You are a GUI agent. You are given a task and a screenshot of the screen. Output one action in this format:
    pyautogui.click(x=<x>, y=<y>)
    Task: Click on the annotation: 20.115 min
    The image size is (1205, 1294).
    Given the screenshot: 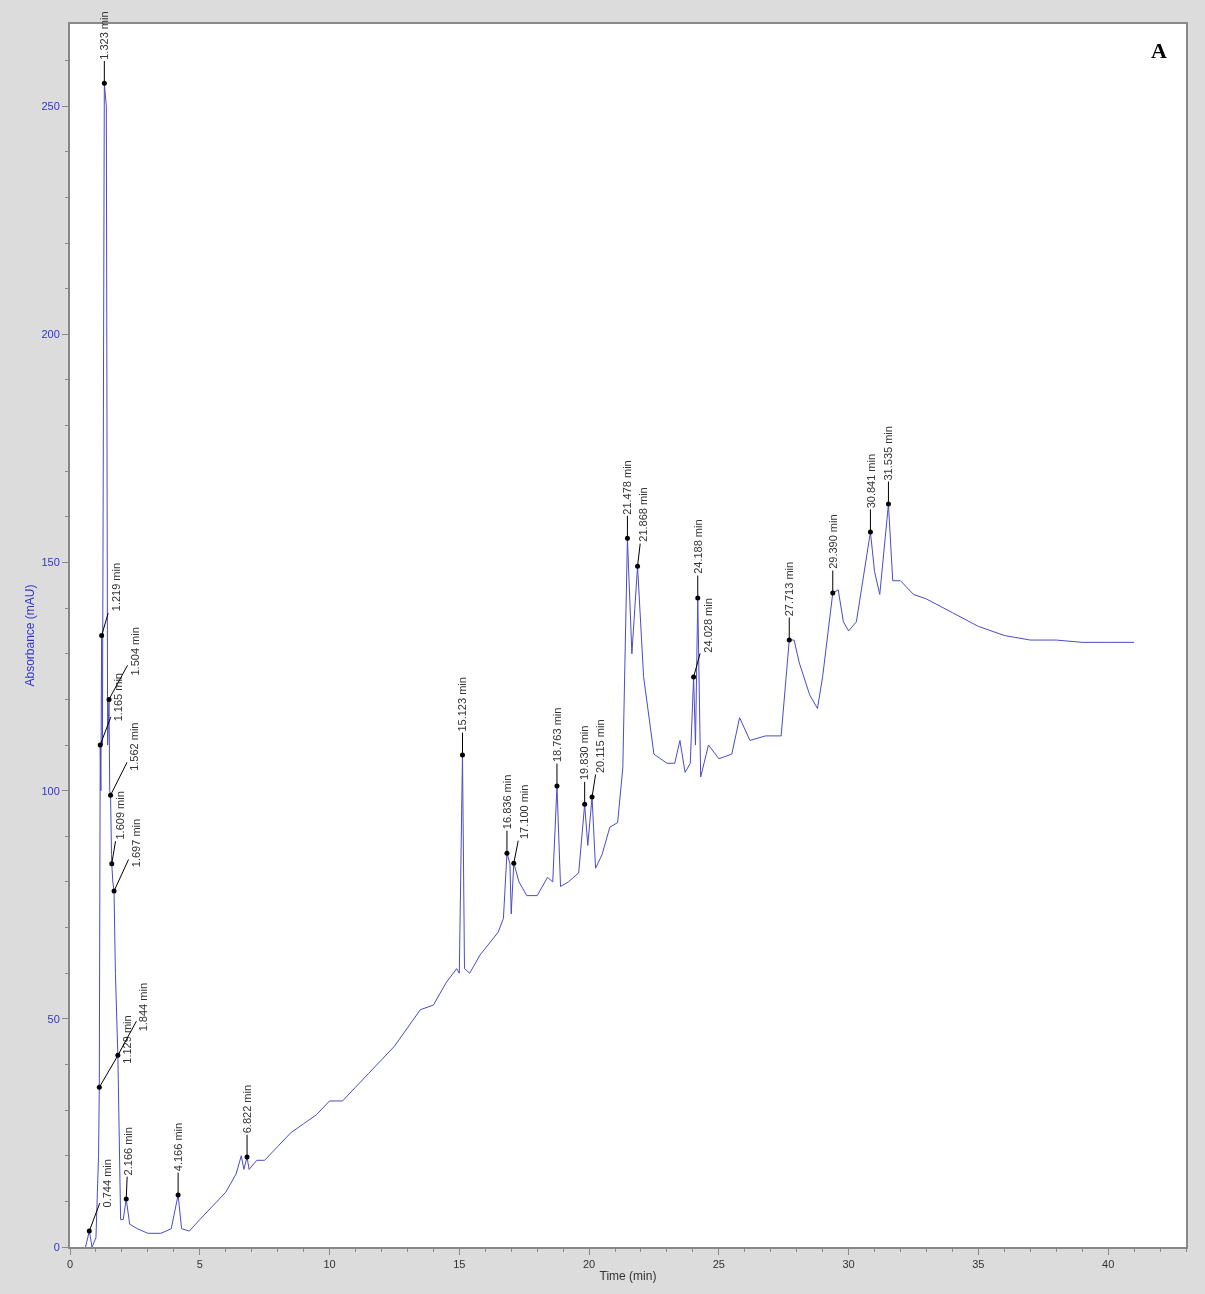 What is the action you would take?
    pyautogui.click(x=600, y=746)
    